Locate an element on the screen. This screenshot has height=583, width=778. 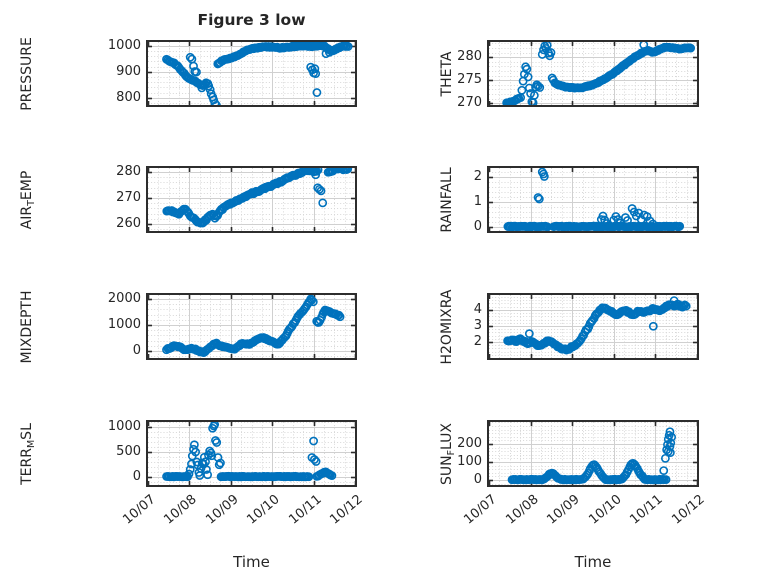
plot-rainfall is located at coordinates (593, 199).